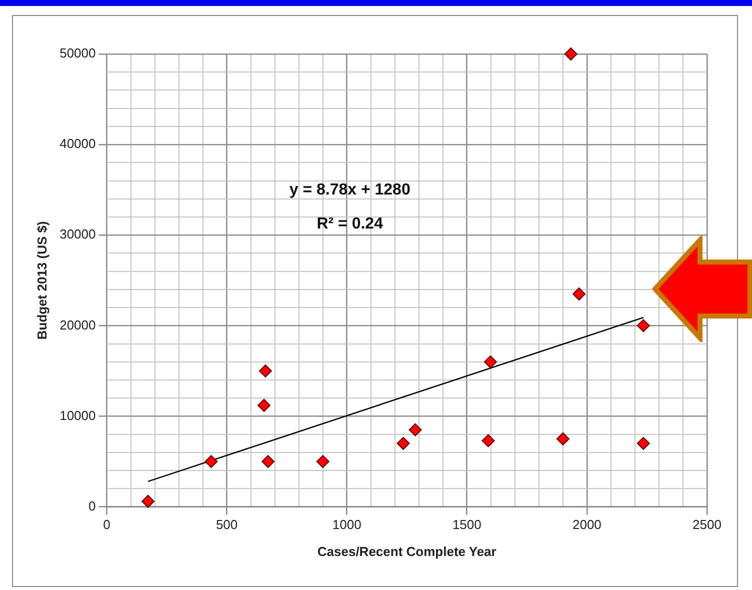 This screenshot has height=590, width=752. Describe the element at coordinates (347, 524) in the screenshot. I see `x-tick-label: 1000` at that location.